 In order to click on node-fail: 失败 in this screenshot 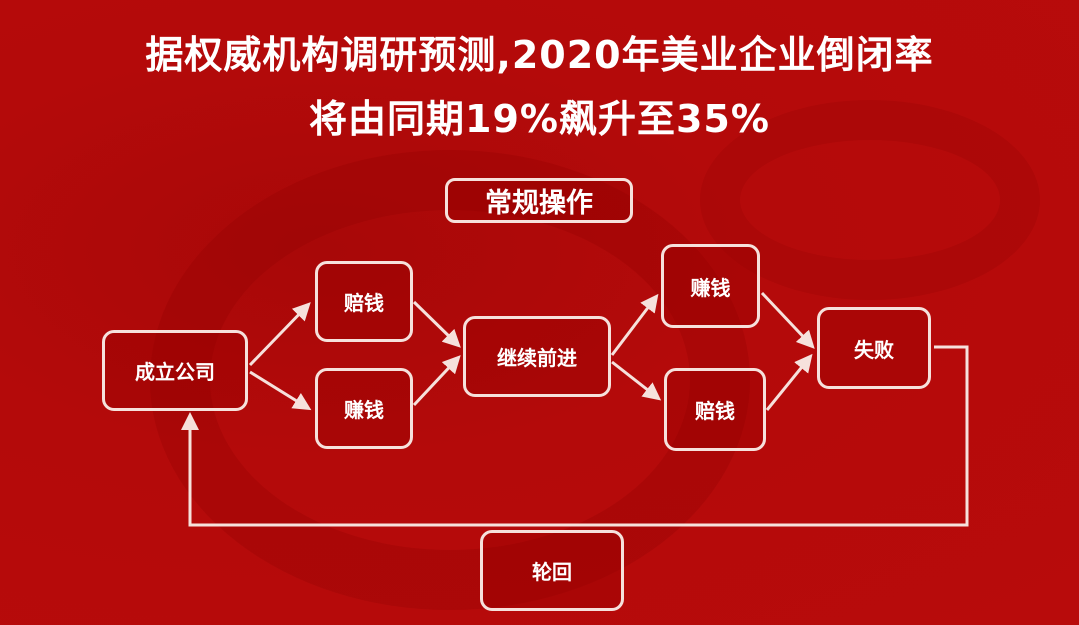, I will do `click(874, 348)`.